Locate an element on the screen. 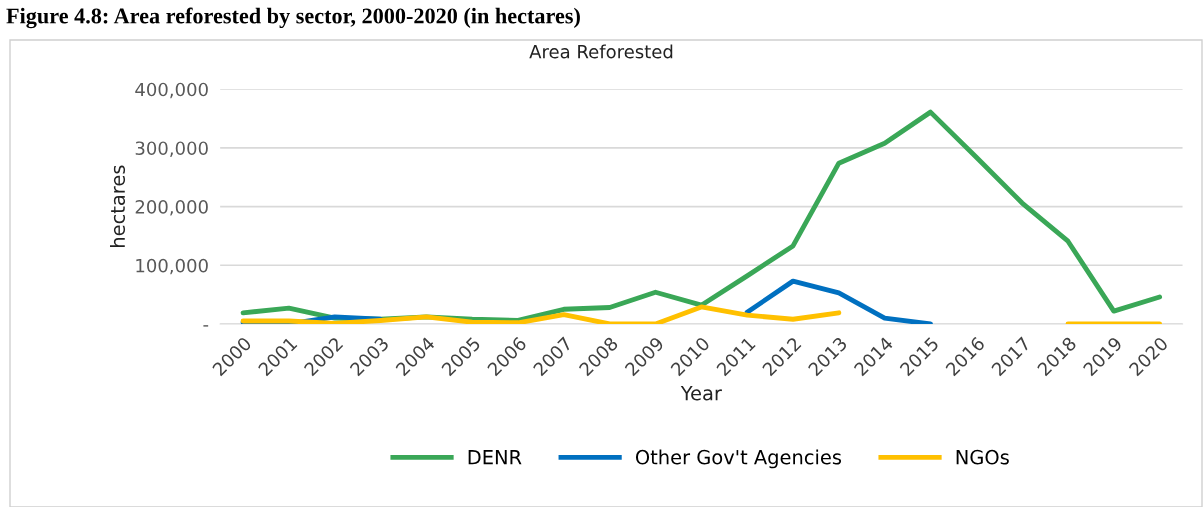  legend-label: DENR is located at coordinates (495, 457).